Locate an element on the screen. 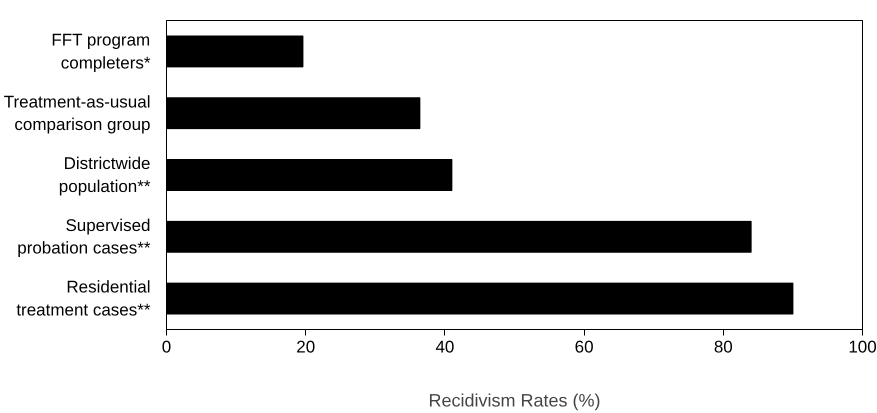 This screenshot has height=413, width=877. y-tick-label: Treatment-as-usual comparison group is located at coordinates (77, 113).